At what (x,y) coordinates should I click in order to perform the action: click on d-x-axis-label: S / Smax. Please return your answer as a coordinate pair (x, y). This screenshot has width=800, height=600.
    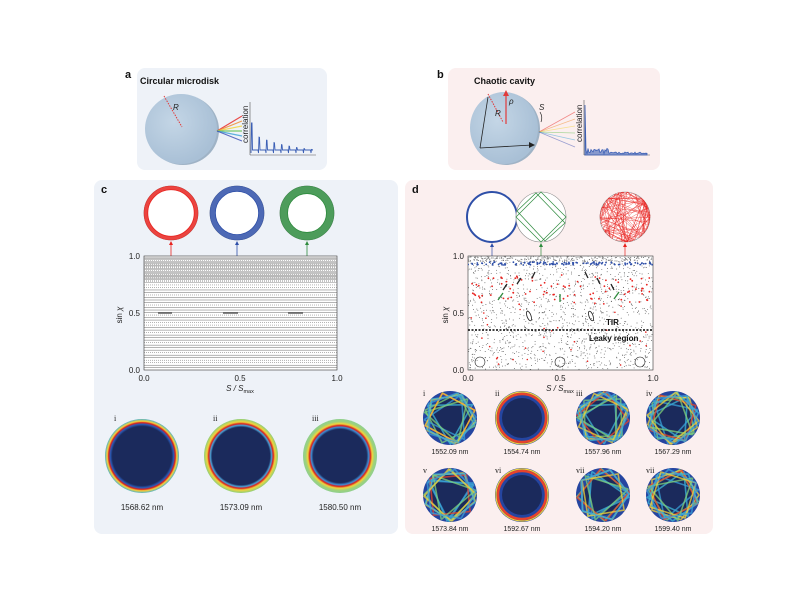
    Looking at the image, I should click on (560, 389).